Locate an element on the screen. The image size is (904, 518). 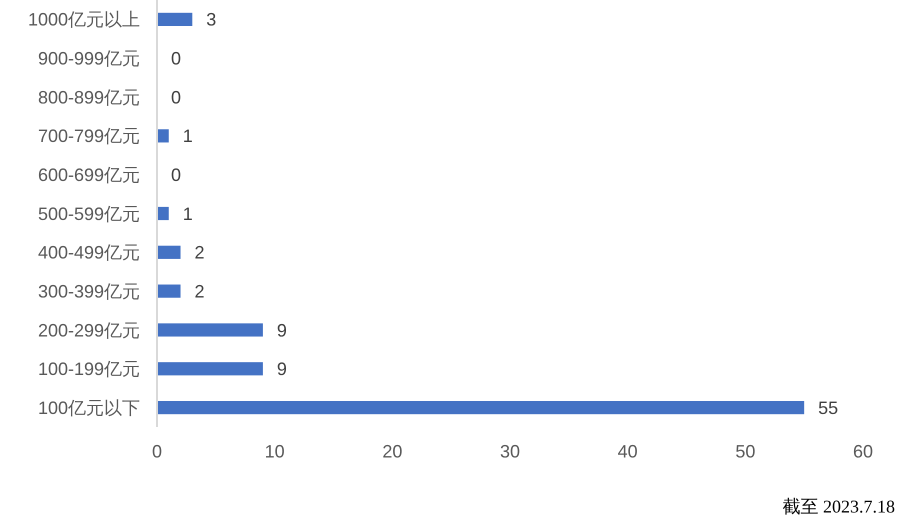
y-tick-label: 800-899亿元 is located at coordinates (89, 97).